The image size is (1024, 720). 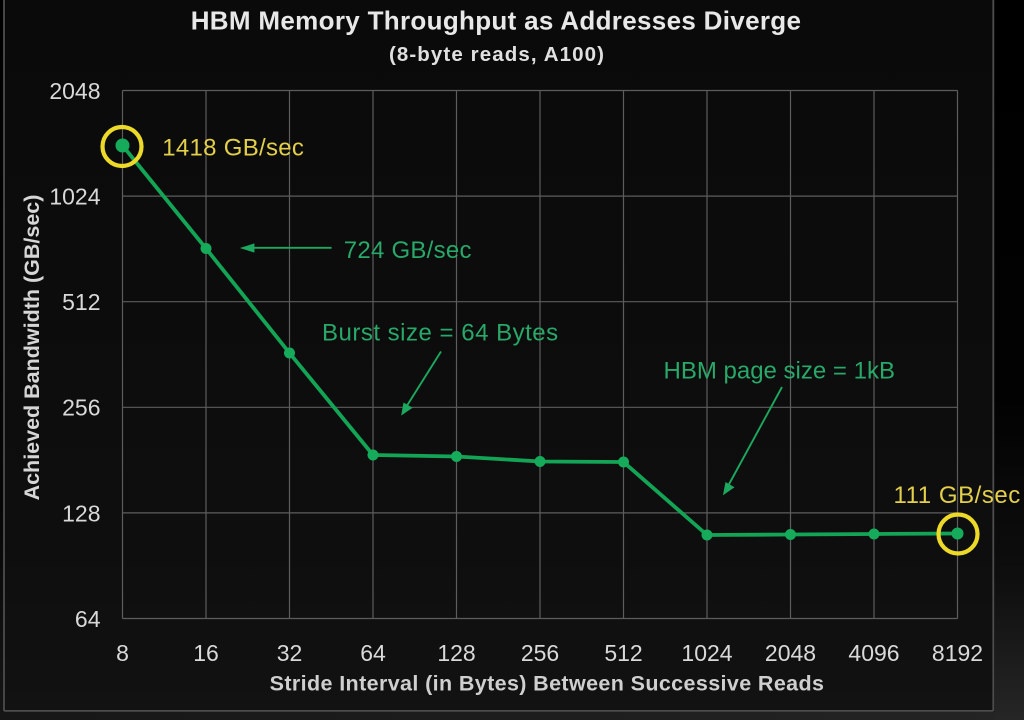 What do you see at coordinates (206, 653) in the screenshot?
I see `svg-text: 16` at bounding box center [206, 653].